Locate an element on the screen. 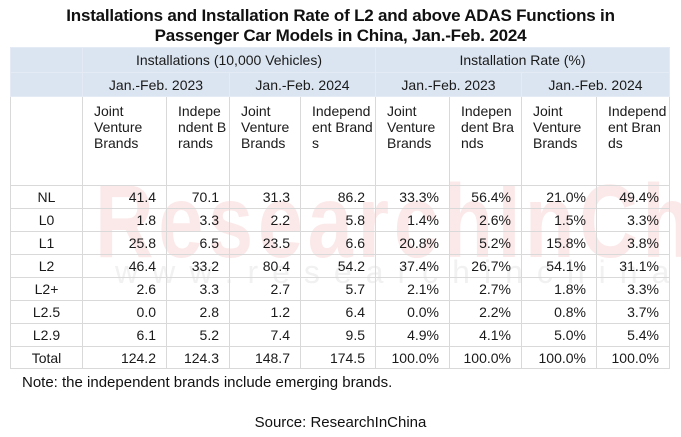 Image resolution: width=681 pixels, height=437 pixels. table-cell: 0.0 is located at coordinates (124, 312).